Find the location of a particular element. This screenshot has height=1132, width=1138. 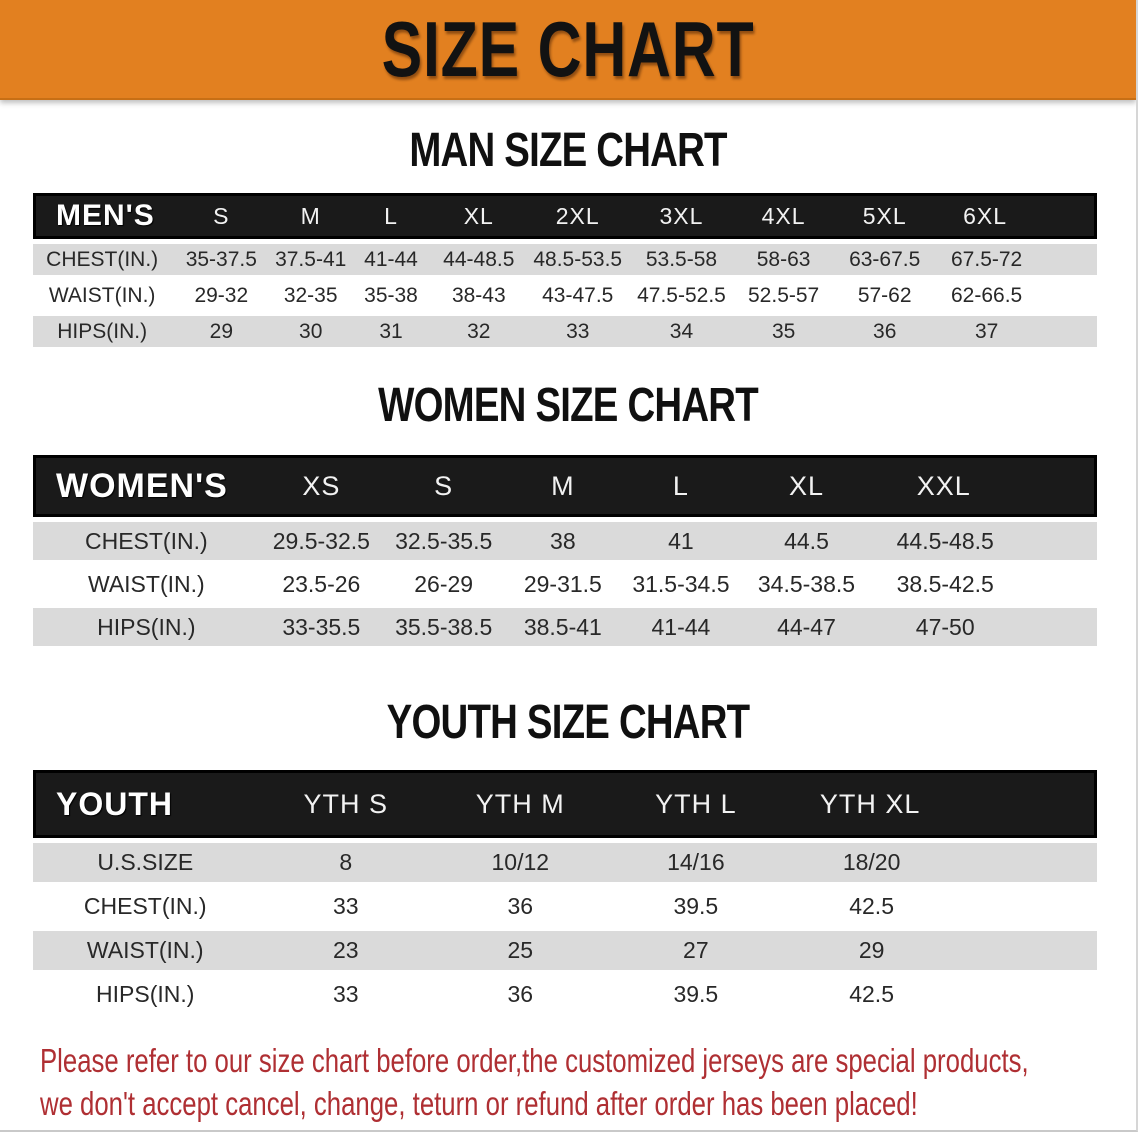

cell-value: 37.5-41 is located at coordinates (311, 259).